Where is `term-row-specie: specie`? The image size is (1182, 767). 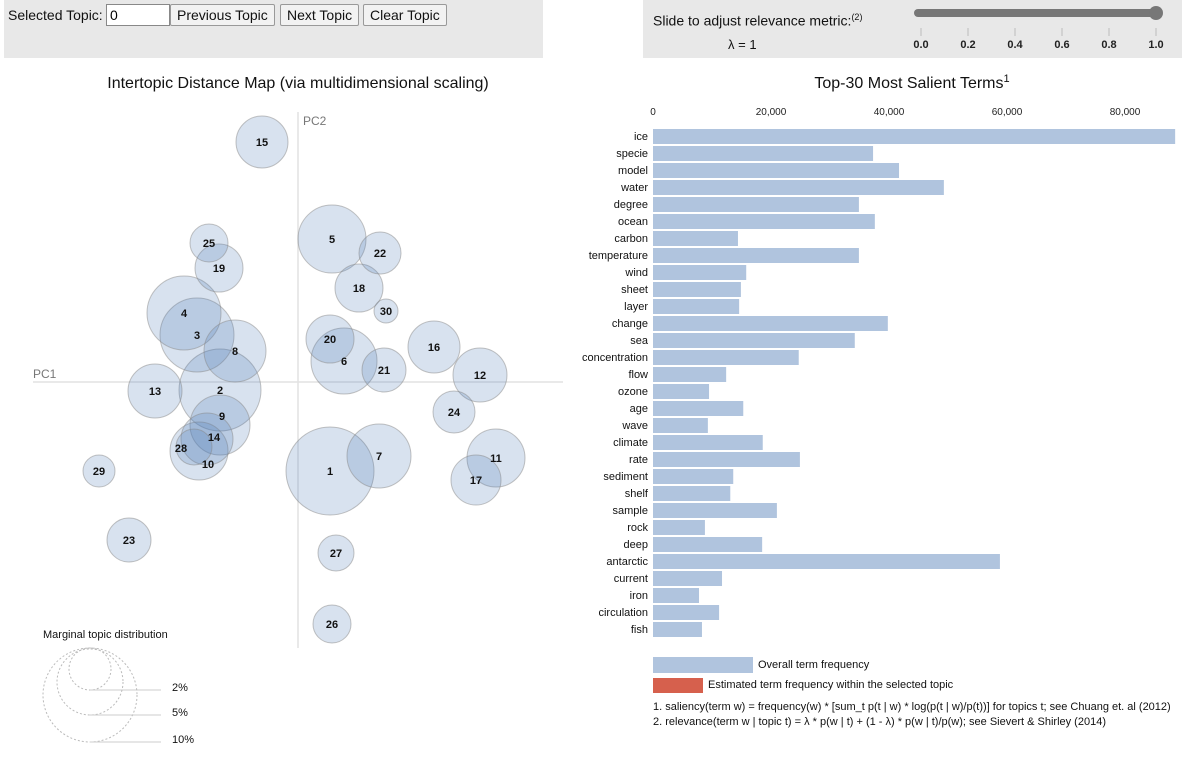 term-row-specie: specie is located at coordinates (745, 153).